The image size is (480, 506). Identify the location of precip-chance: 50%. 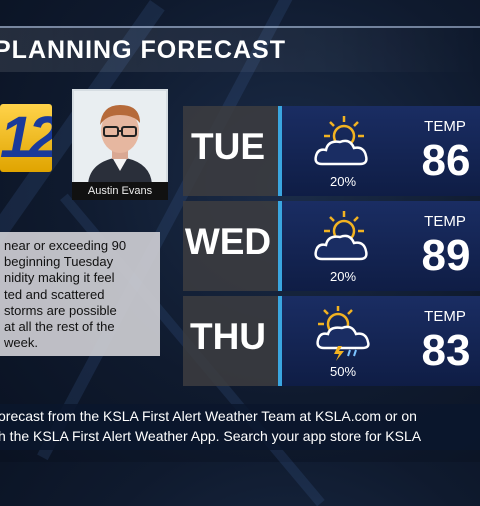
(343, 371).